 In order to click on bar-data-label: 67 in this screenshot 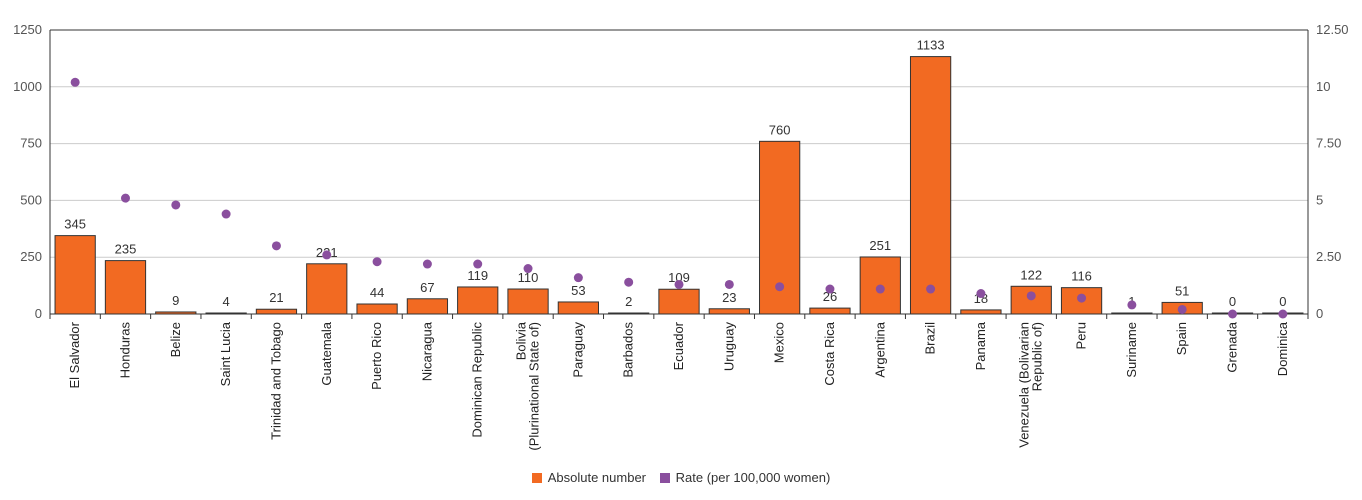, I will do `click(427, 287)`.